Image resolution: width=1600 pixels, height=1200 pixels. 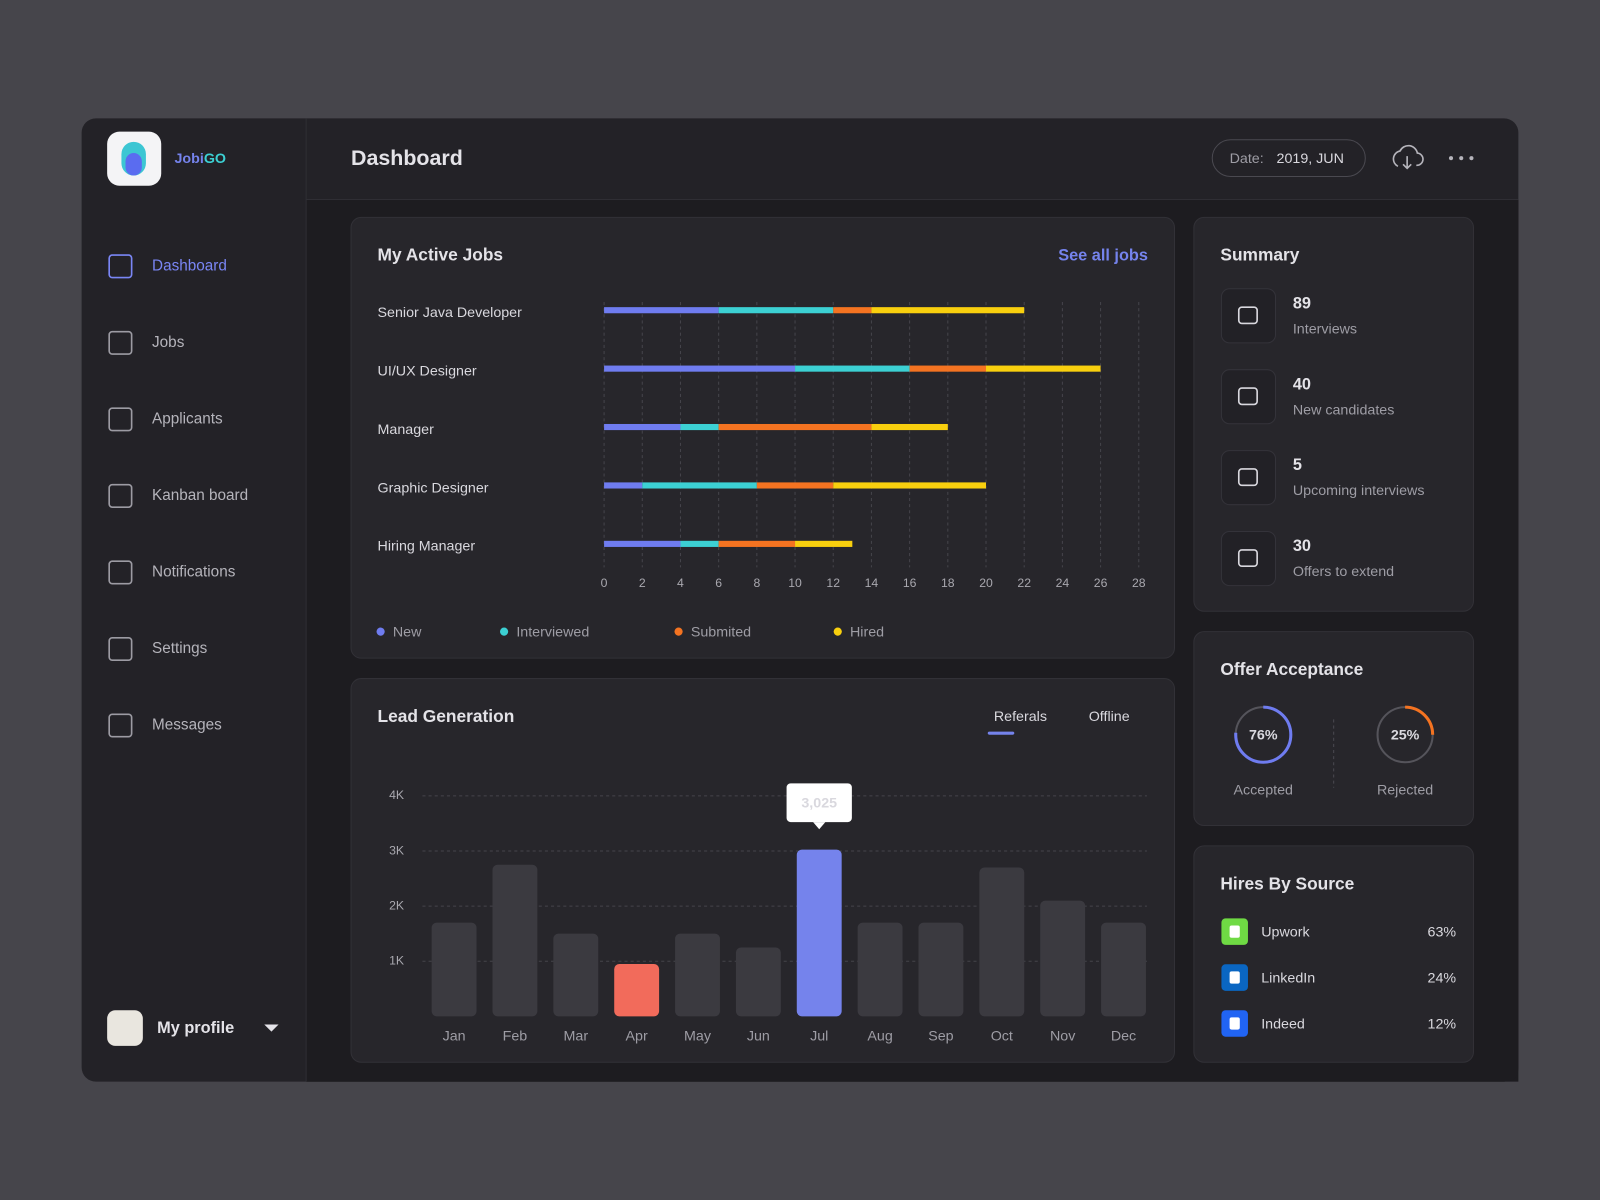 What do you see at coordinates (433, 488) in the screenshot?
I see `job-label: Graphic Designer` at bounding box center [433, 488].